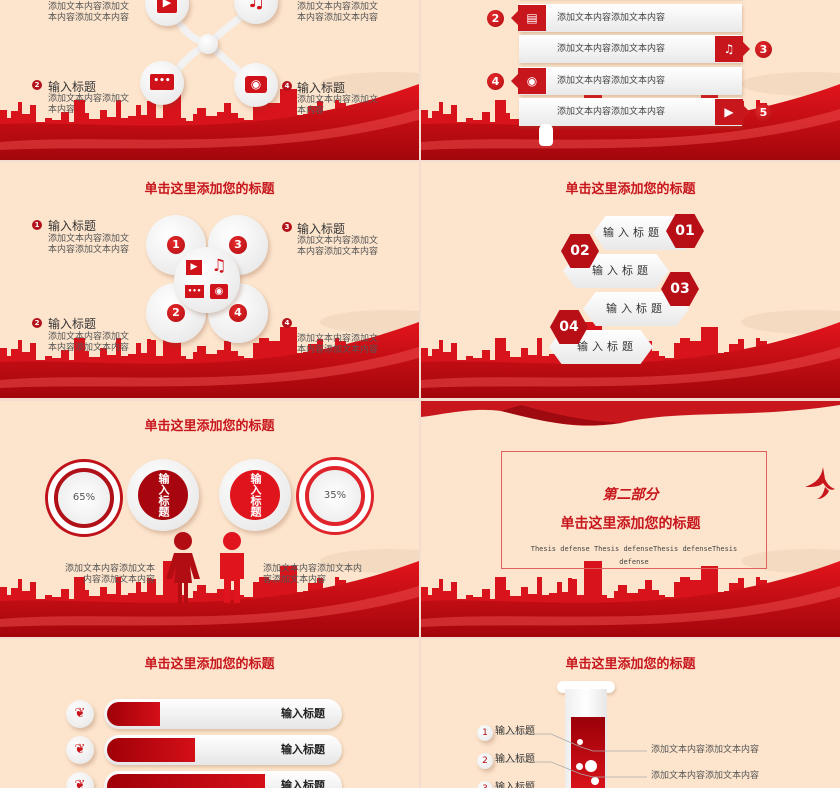 The image size is (840, 788). I want to click on bullet-number: 1, so click(37, 225).